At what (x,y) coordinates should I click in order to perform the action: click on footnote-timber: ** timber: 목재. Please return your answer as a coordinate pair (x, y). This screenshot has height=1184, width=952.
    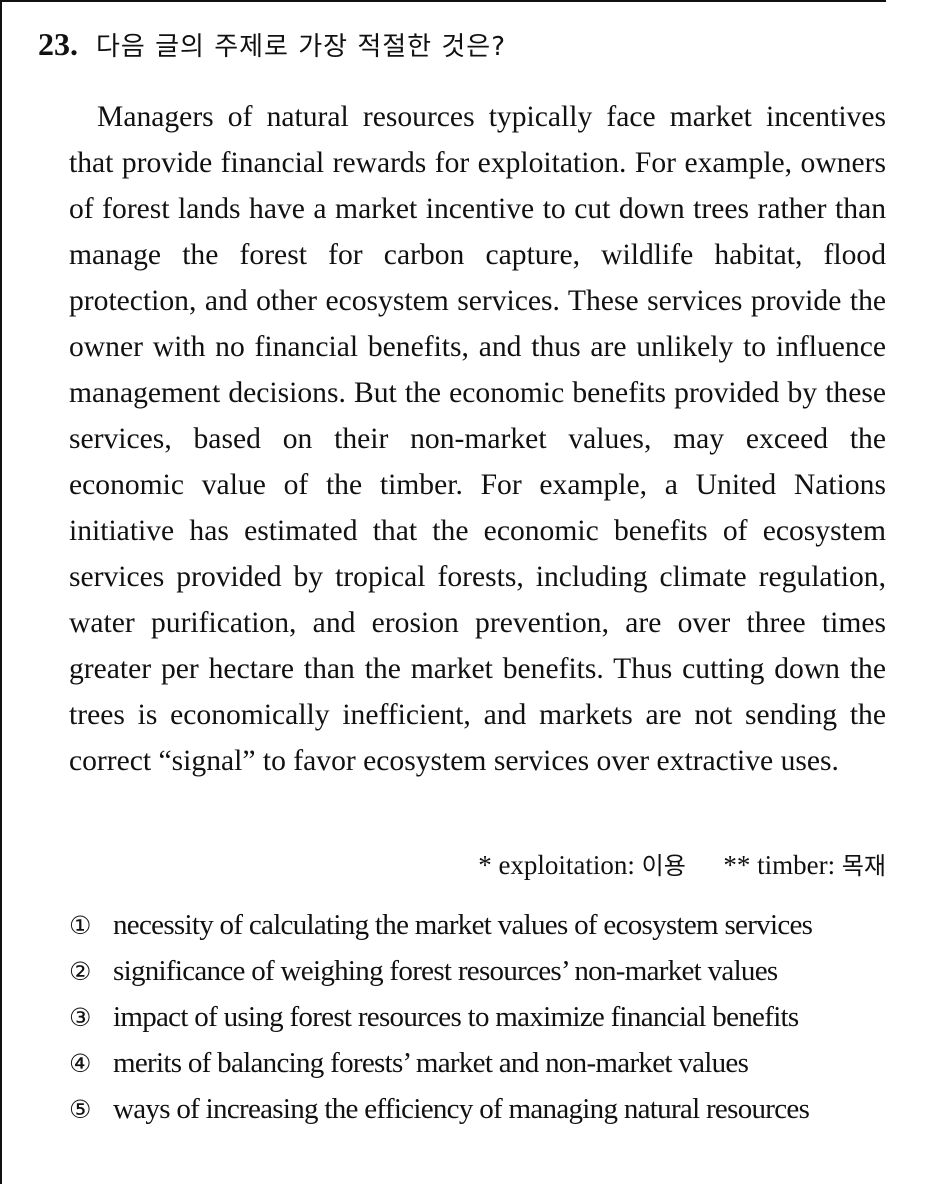
    Looking at the image, I should click on (801, 865).